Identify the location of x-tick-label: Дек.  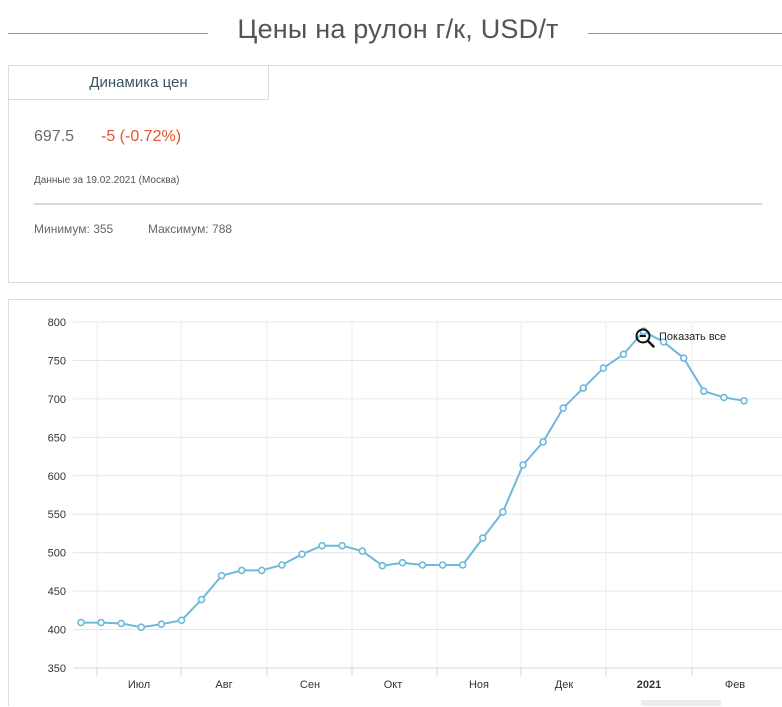
(564, 685).